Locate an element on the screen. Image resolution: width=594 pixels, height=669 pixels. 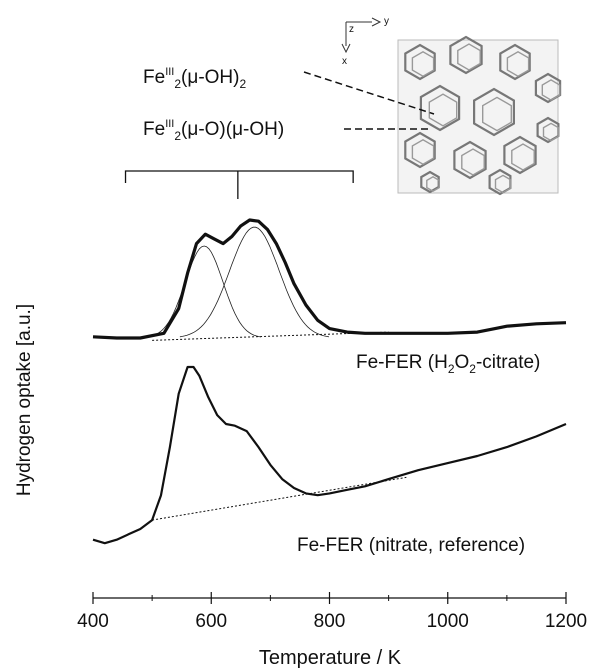
x-tick-label-1200: 1200 is located at coordinates (566, 621).